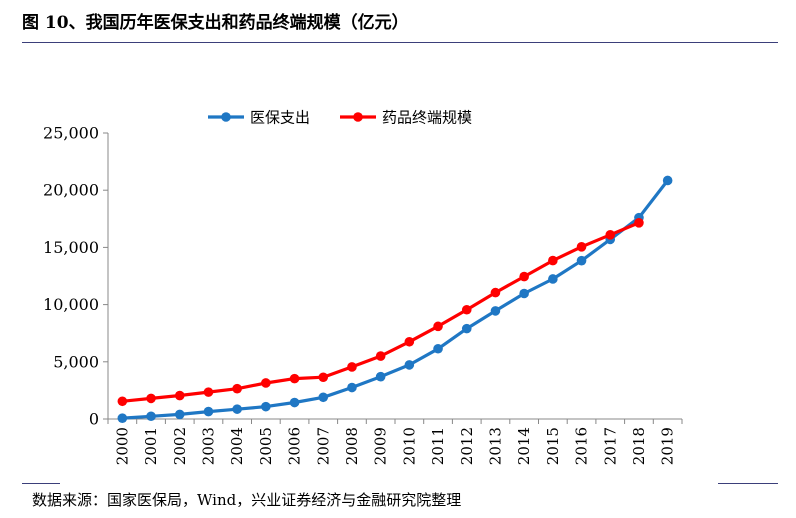  What do you see at coordinates (639, 446) in the screenshot?
I see `x-tick-label: 2018` at bounding box center [639, 446].